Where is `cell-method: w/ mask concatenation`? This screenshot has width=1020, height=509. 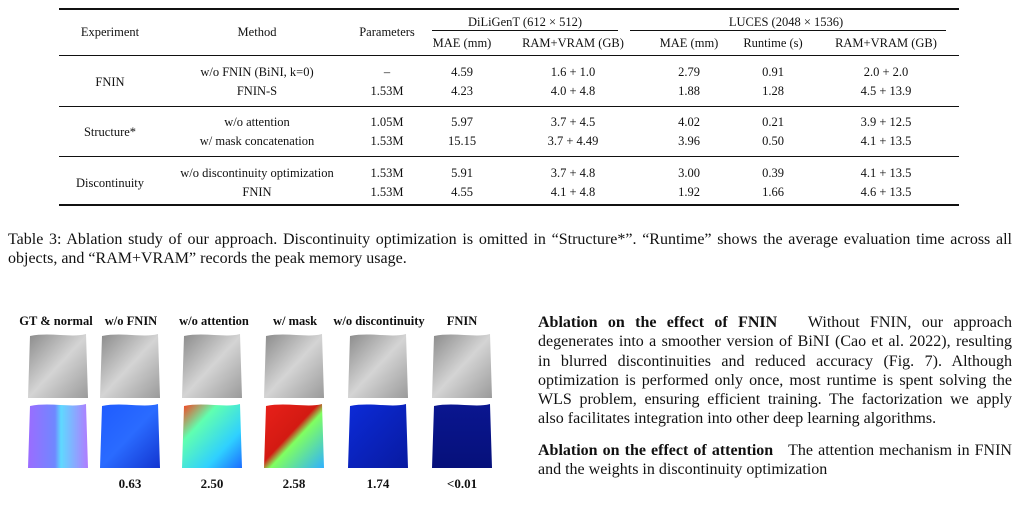 cell-method: w/ mask concatenation is located at coordinates (257, 141).